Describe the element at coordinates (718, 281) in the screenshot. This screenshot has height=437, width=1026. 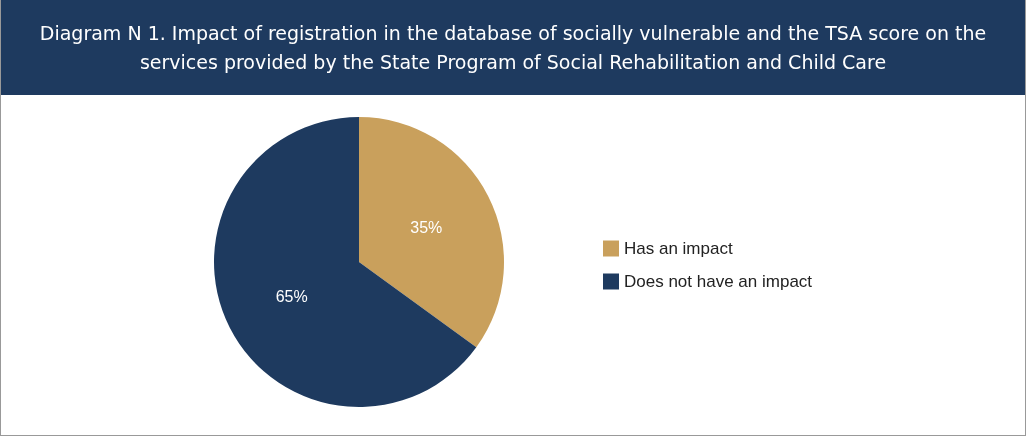
I see `legend-label: Does not have an impact` at that location.